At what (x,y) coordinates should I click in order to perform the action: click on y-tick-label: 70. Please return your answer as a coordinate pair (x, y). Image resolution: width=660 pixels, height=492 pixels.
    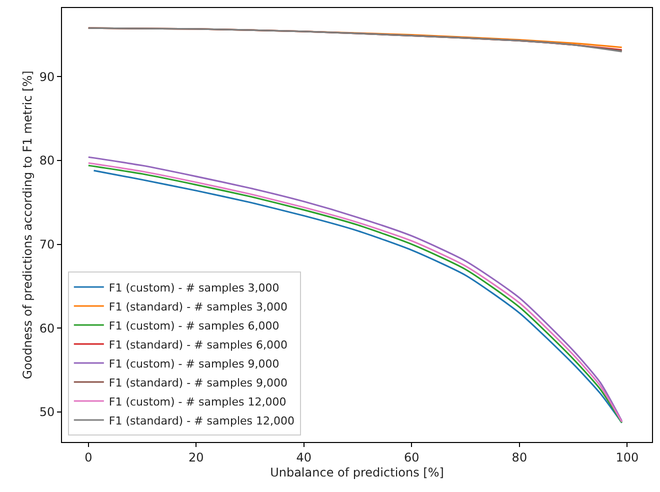
    Looking at the image, I should click on (47, 244).